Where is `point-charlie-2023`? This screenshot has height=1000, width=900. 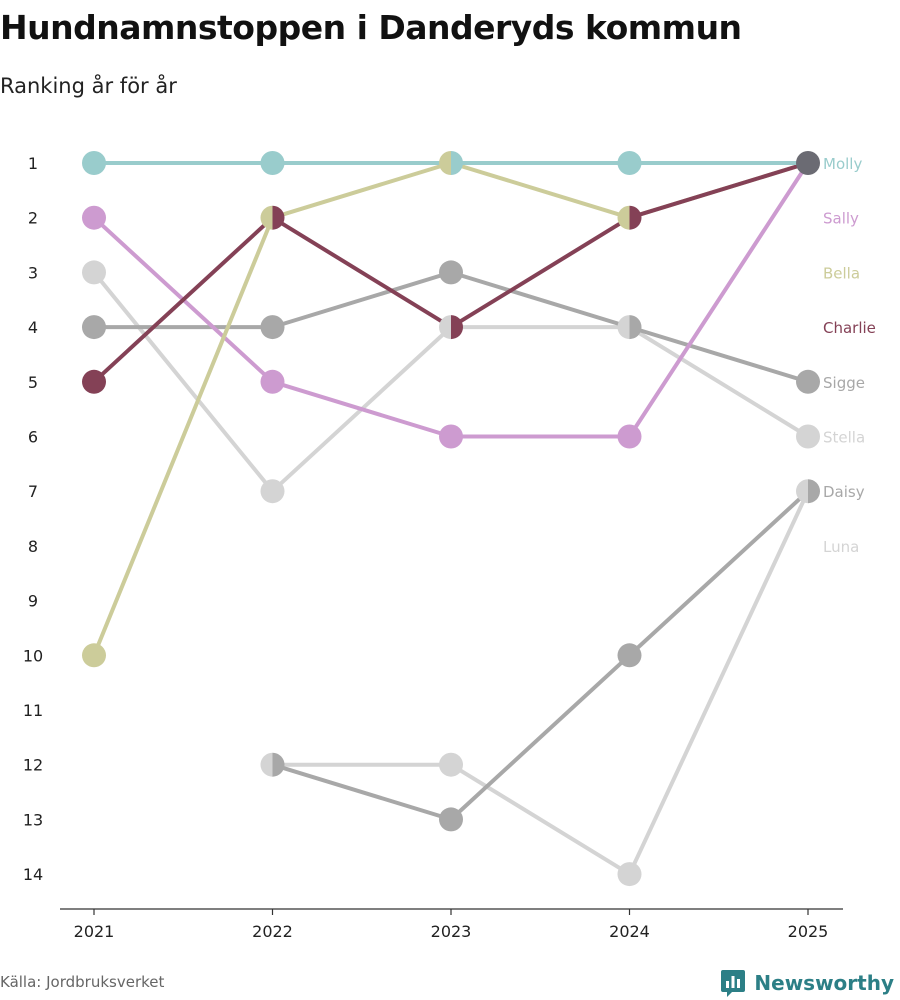
point-charlie-2023 is located at coordinates (457, 327).